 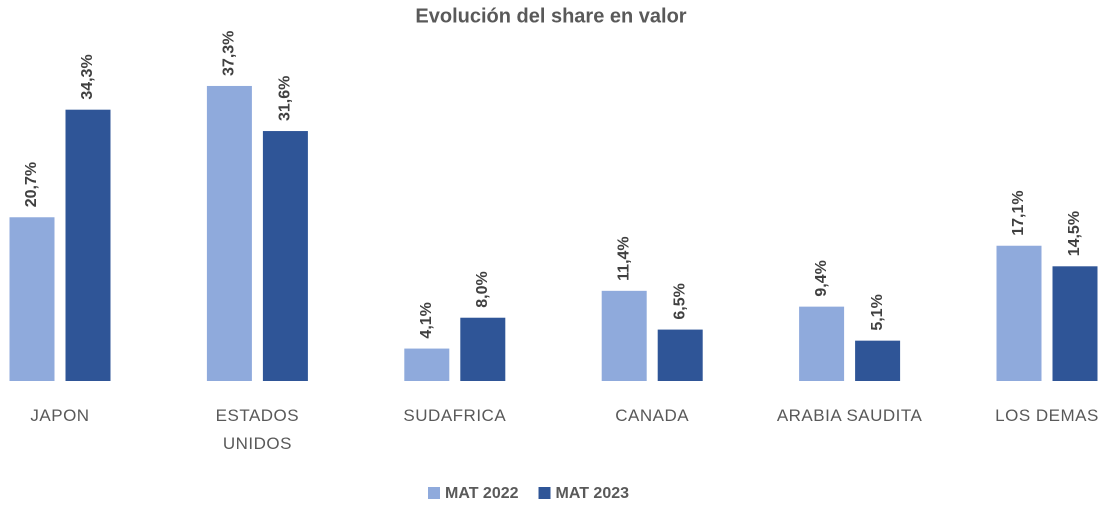 What do you see at coordinates (60, 415) in the screenshot?
I see `x-tick-label: JAPON` at bounding box center [60, 415].